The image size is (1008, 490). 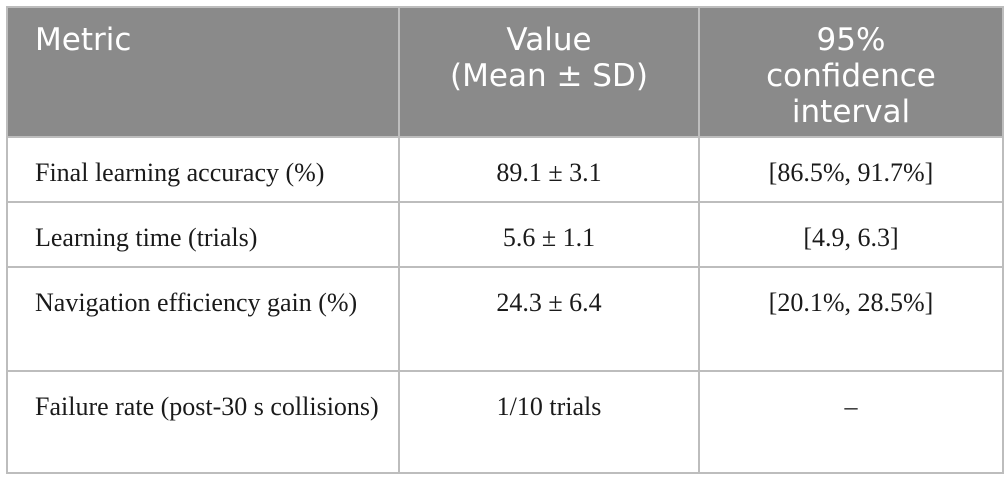 I want to click on header-metric: Metric, so click(x=203, y=72).